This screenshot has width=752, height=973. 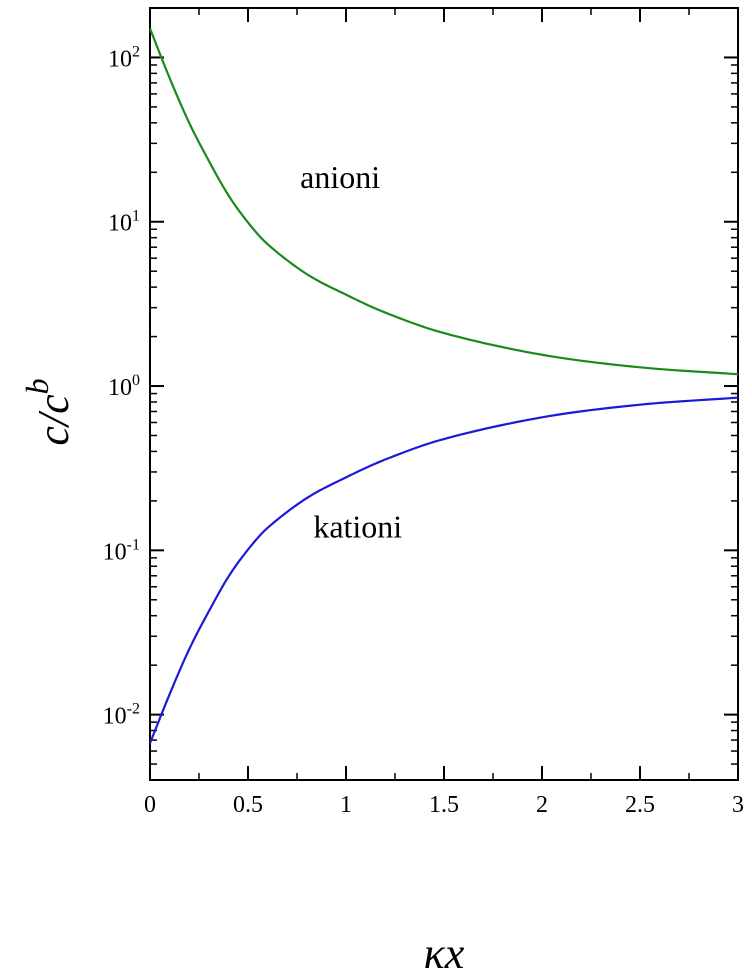 I want to click on x-tick-label: 1, so click(x=346, y=805).